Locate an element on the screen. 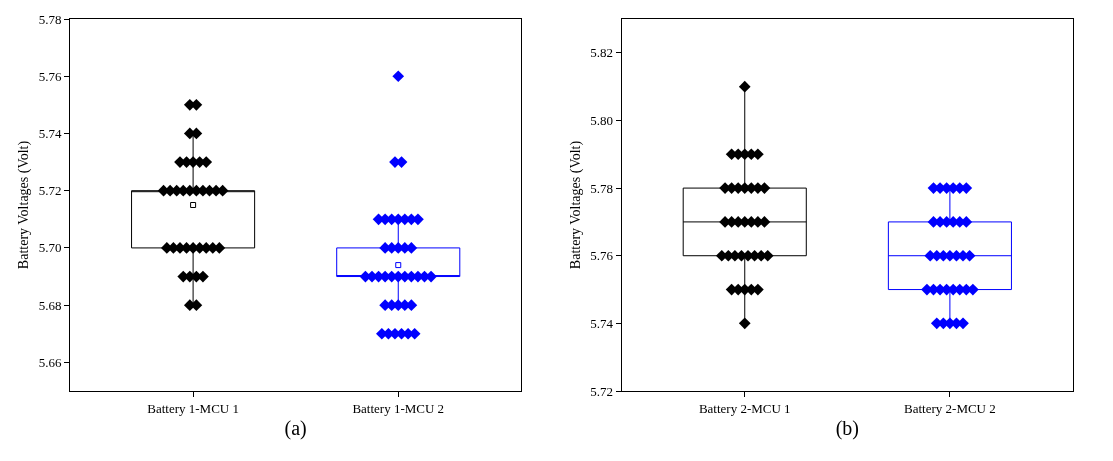 The height and width of the screenshot is (461, 1113). y-tick-label: 5.68 is located at coordinates (50, 305).